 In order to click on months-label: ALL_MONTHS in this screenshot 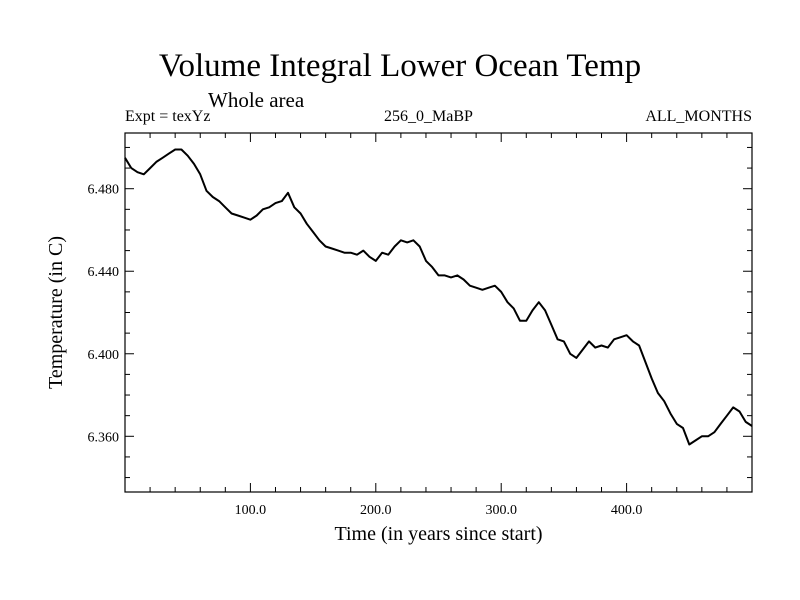, I will do `click(698, 116)`.